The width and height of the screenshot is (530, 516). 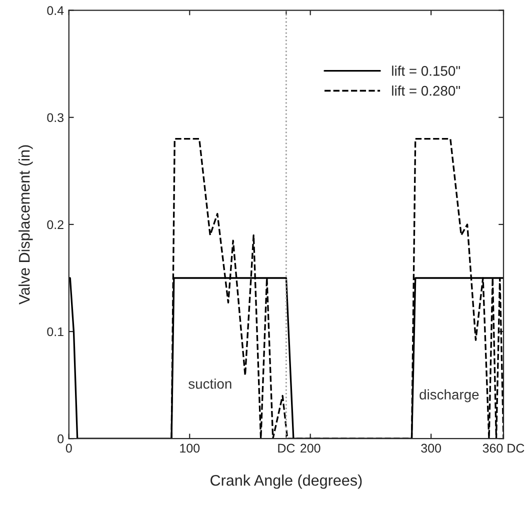 What do you see at coordinates (286, 448) in the screenshot?
I see `x-tick-label: DC` at bounding box center [286, 448].